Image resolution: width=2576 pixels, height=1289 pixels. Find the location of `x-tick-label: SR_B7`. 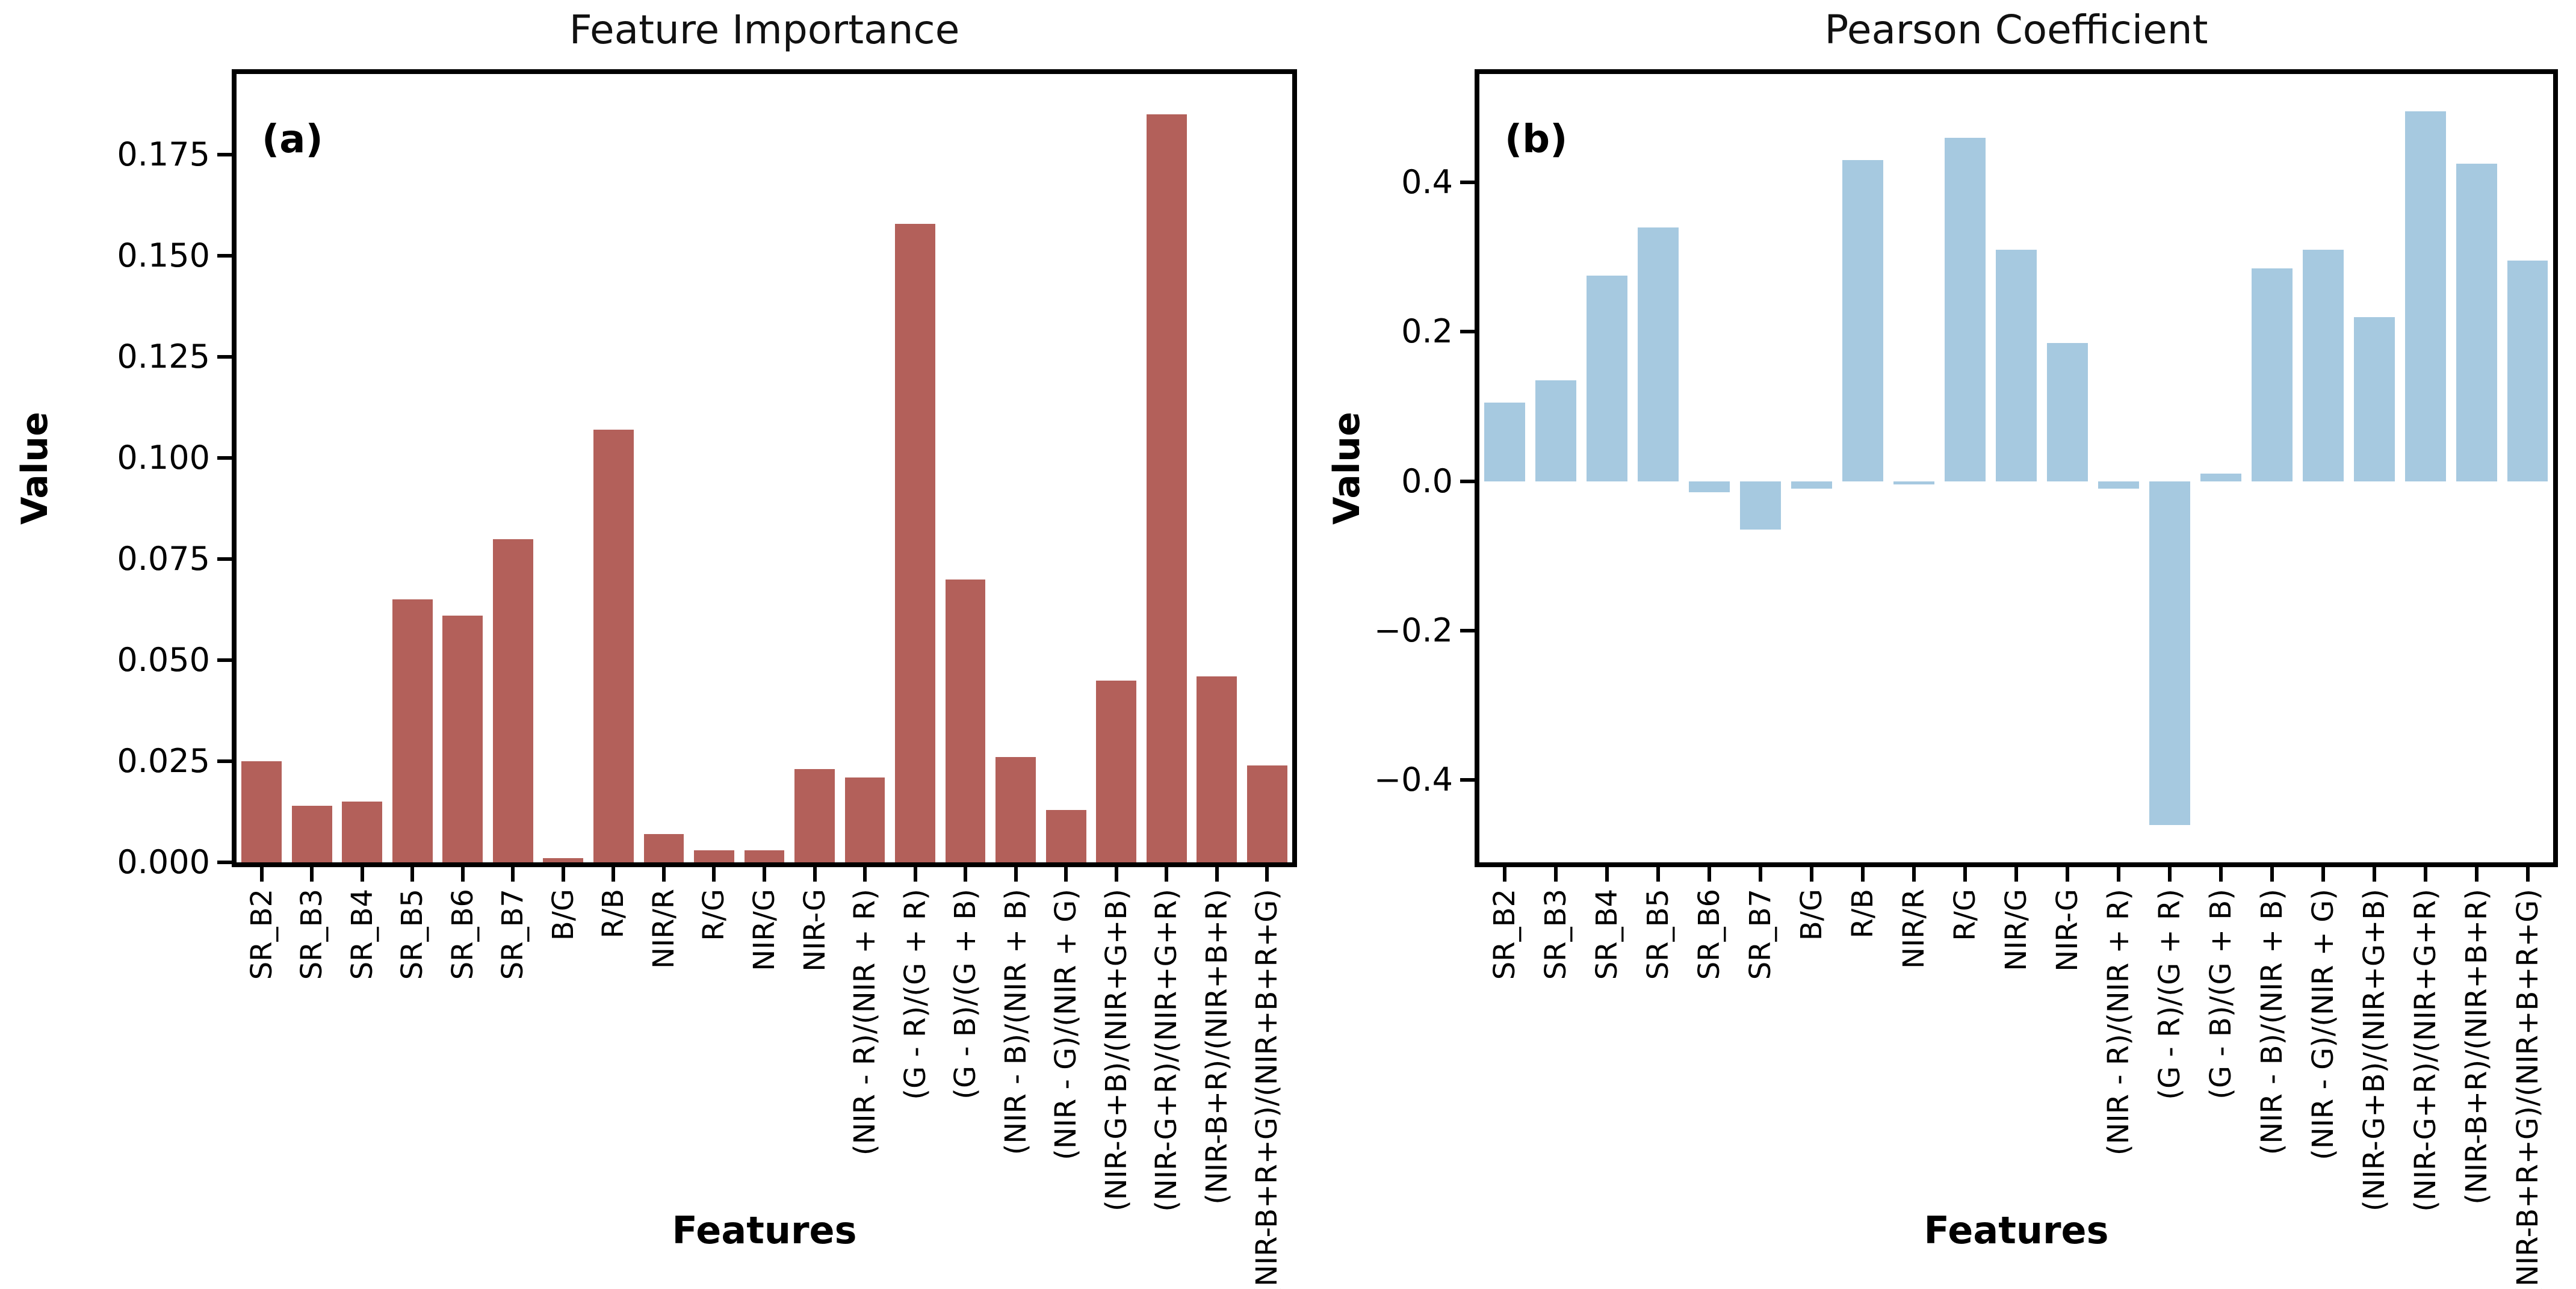

x-tick-label: SR_B7 is located at coordinates (1761, 934).